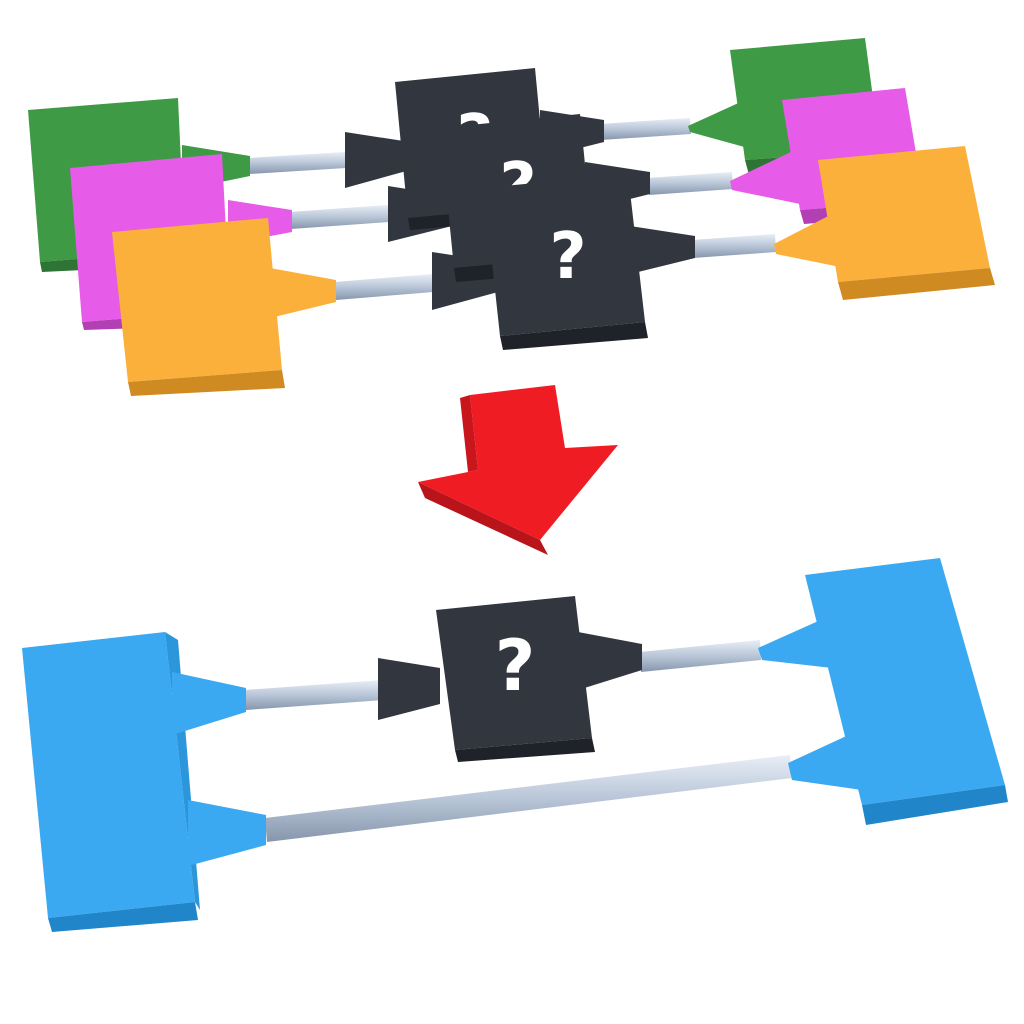  What do you see at coordinates (765, 177) in the screenshot?
I see `connector-cone-magenta-right` at bounding box center [765, 177].